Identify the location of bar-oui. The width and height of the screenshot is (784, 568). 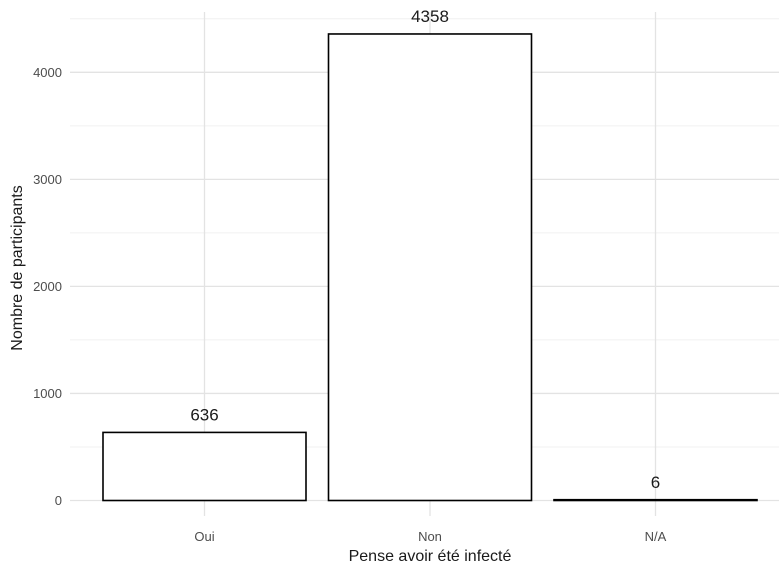
(204, 466).